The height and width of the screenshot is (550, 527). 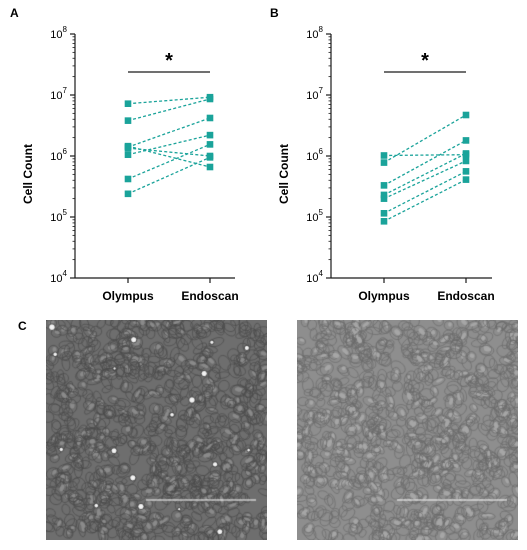 What do you see at coordinates (14, 13) in the screenshot?
I see `panel-letter-a: A` at bounding box center [14, 13].